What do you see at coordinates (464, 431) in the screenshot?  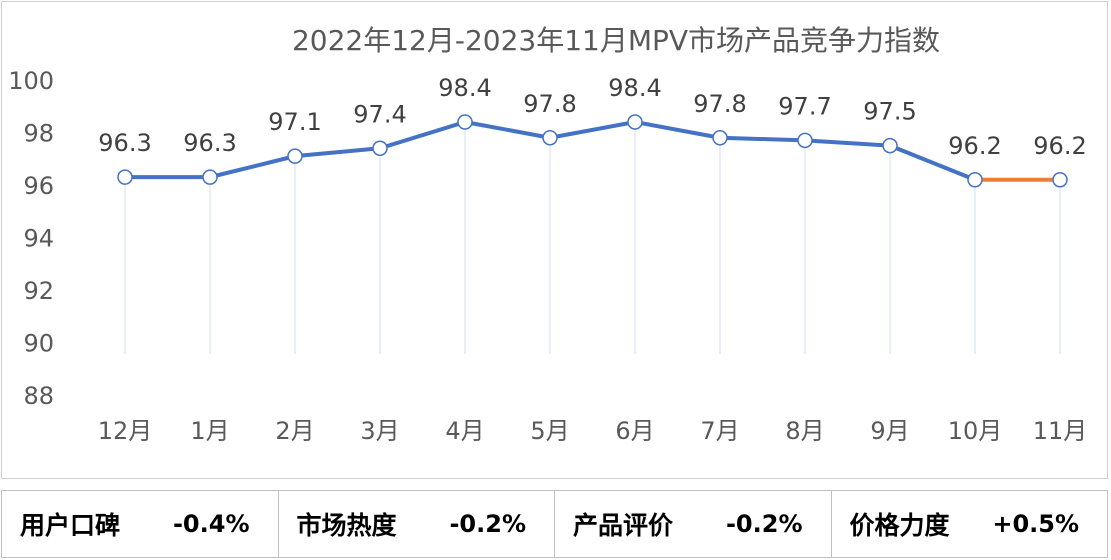 I see `x-tick-label: 4月` at bounding box center [464, 431].